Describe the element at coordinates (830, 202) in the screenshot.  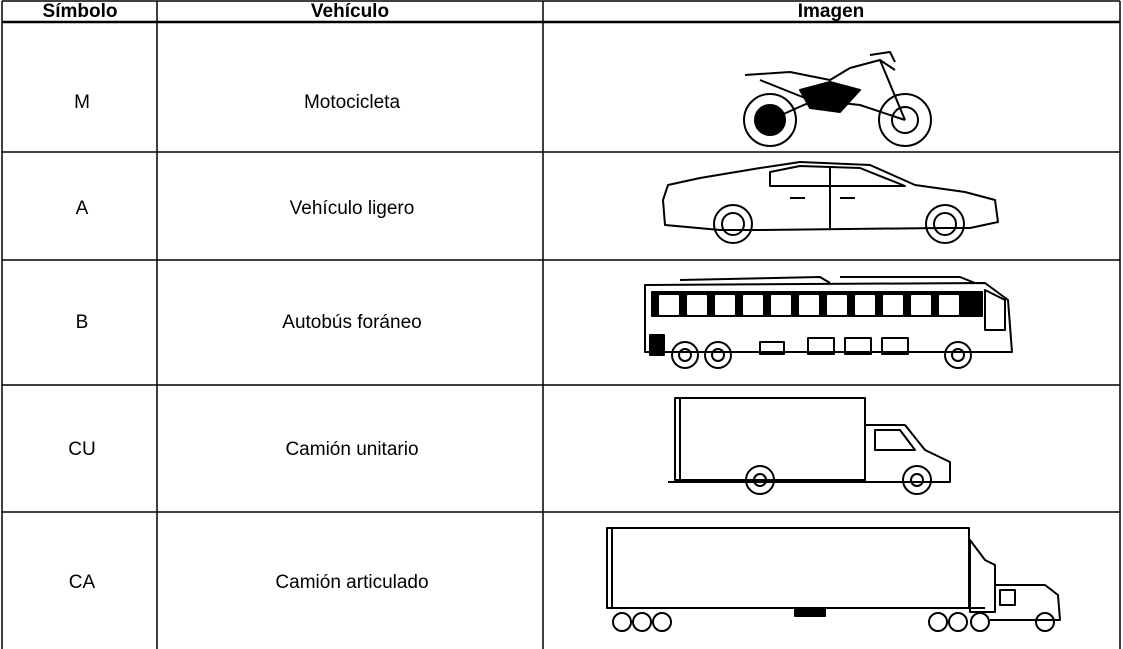
I see `car-image` at that location.